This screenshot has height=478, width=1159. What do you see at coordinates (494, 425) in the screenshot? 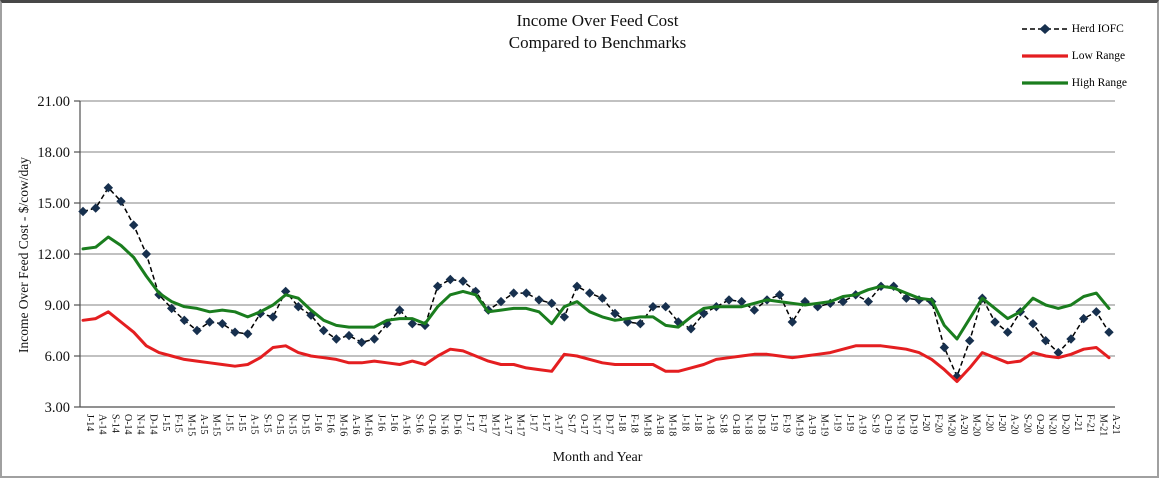
I see `x-tick-label: M-17` at bounding box center [494, 425].